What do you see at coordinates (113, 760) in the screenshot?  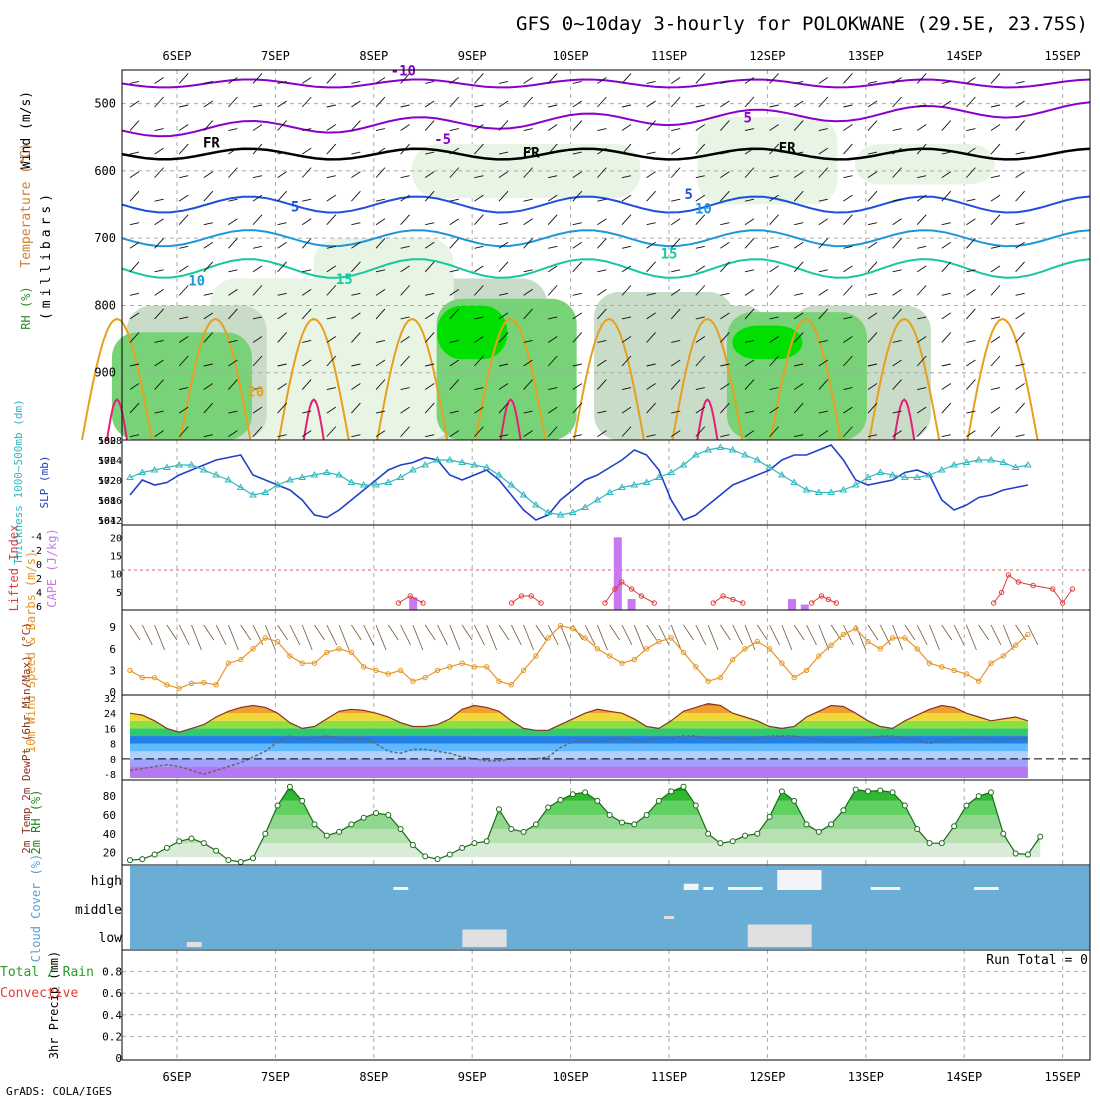 I see `temp-tick: 0` at bounding box center [113, 760].